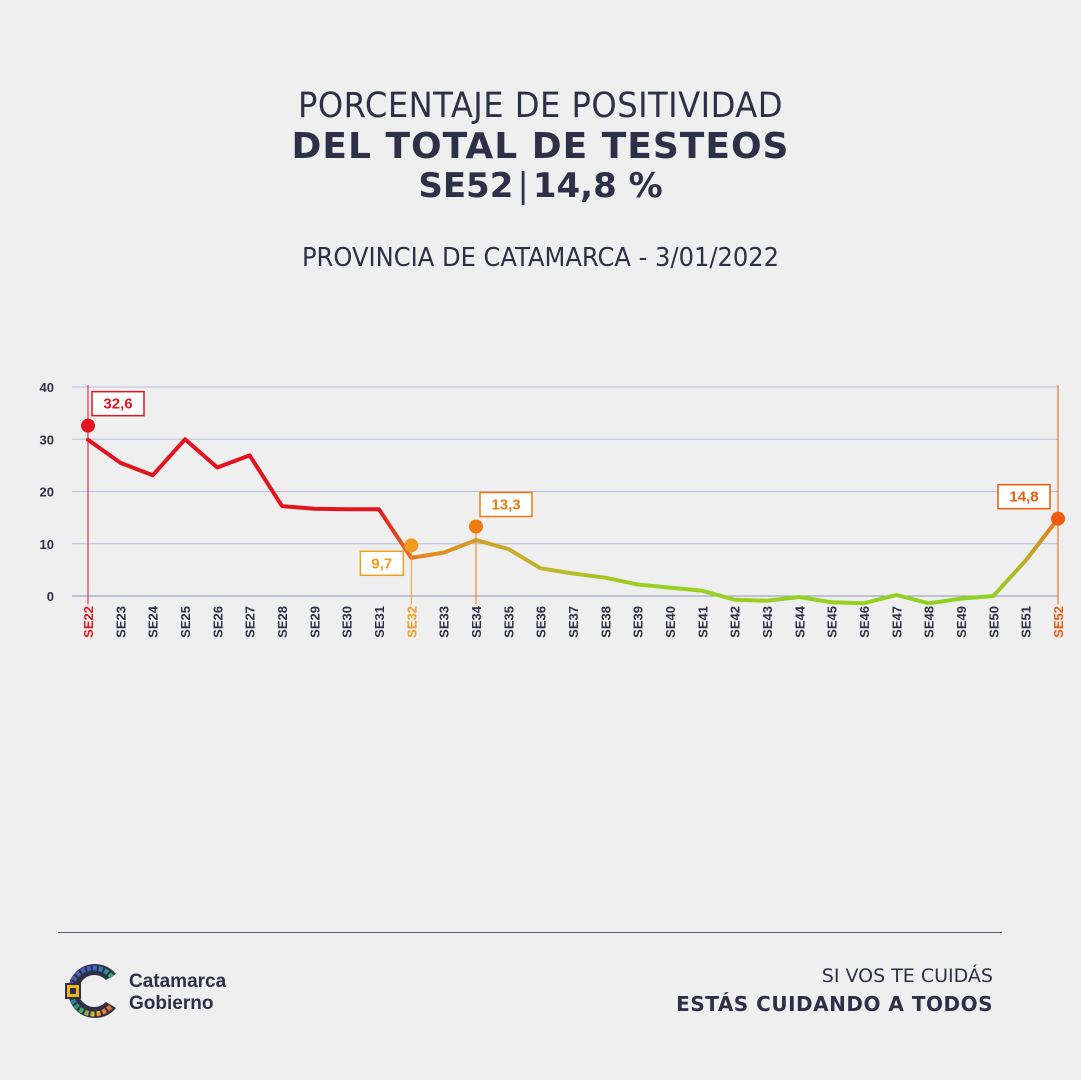  I want to click on x-tick-label: SE24, so click(153, 621).